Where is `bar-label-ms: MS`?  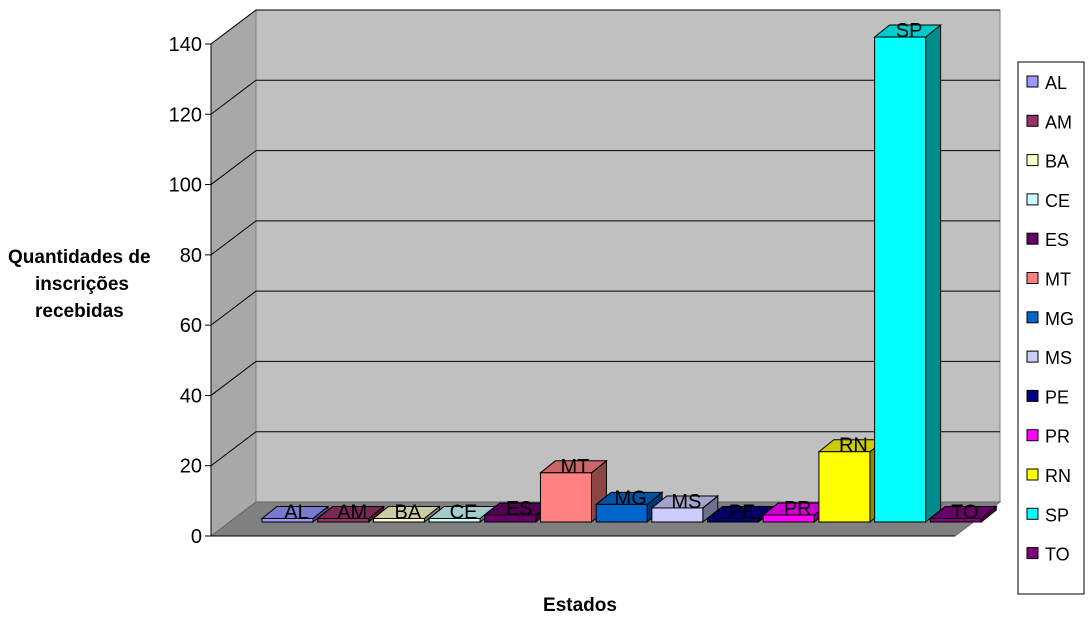
bar-label-ms: MS is located at coordinates (686, 502).